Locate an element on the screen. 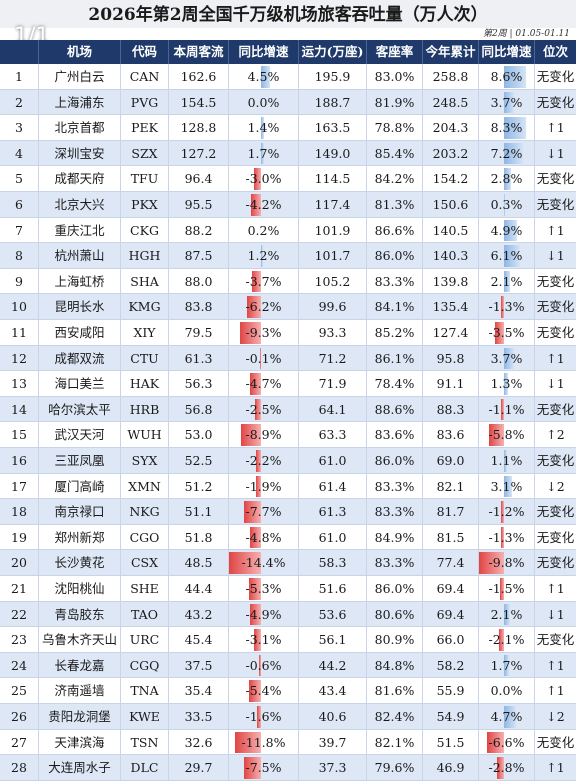 The height and width of the screenshot is (782, 576). cell-text: 58.2 is located at coordinates (450, 665).